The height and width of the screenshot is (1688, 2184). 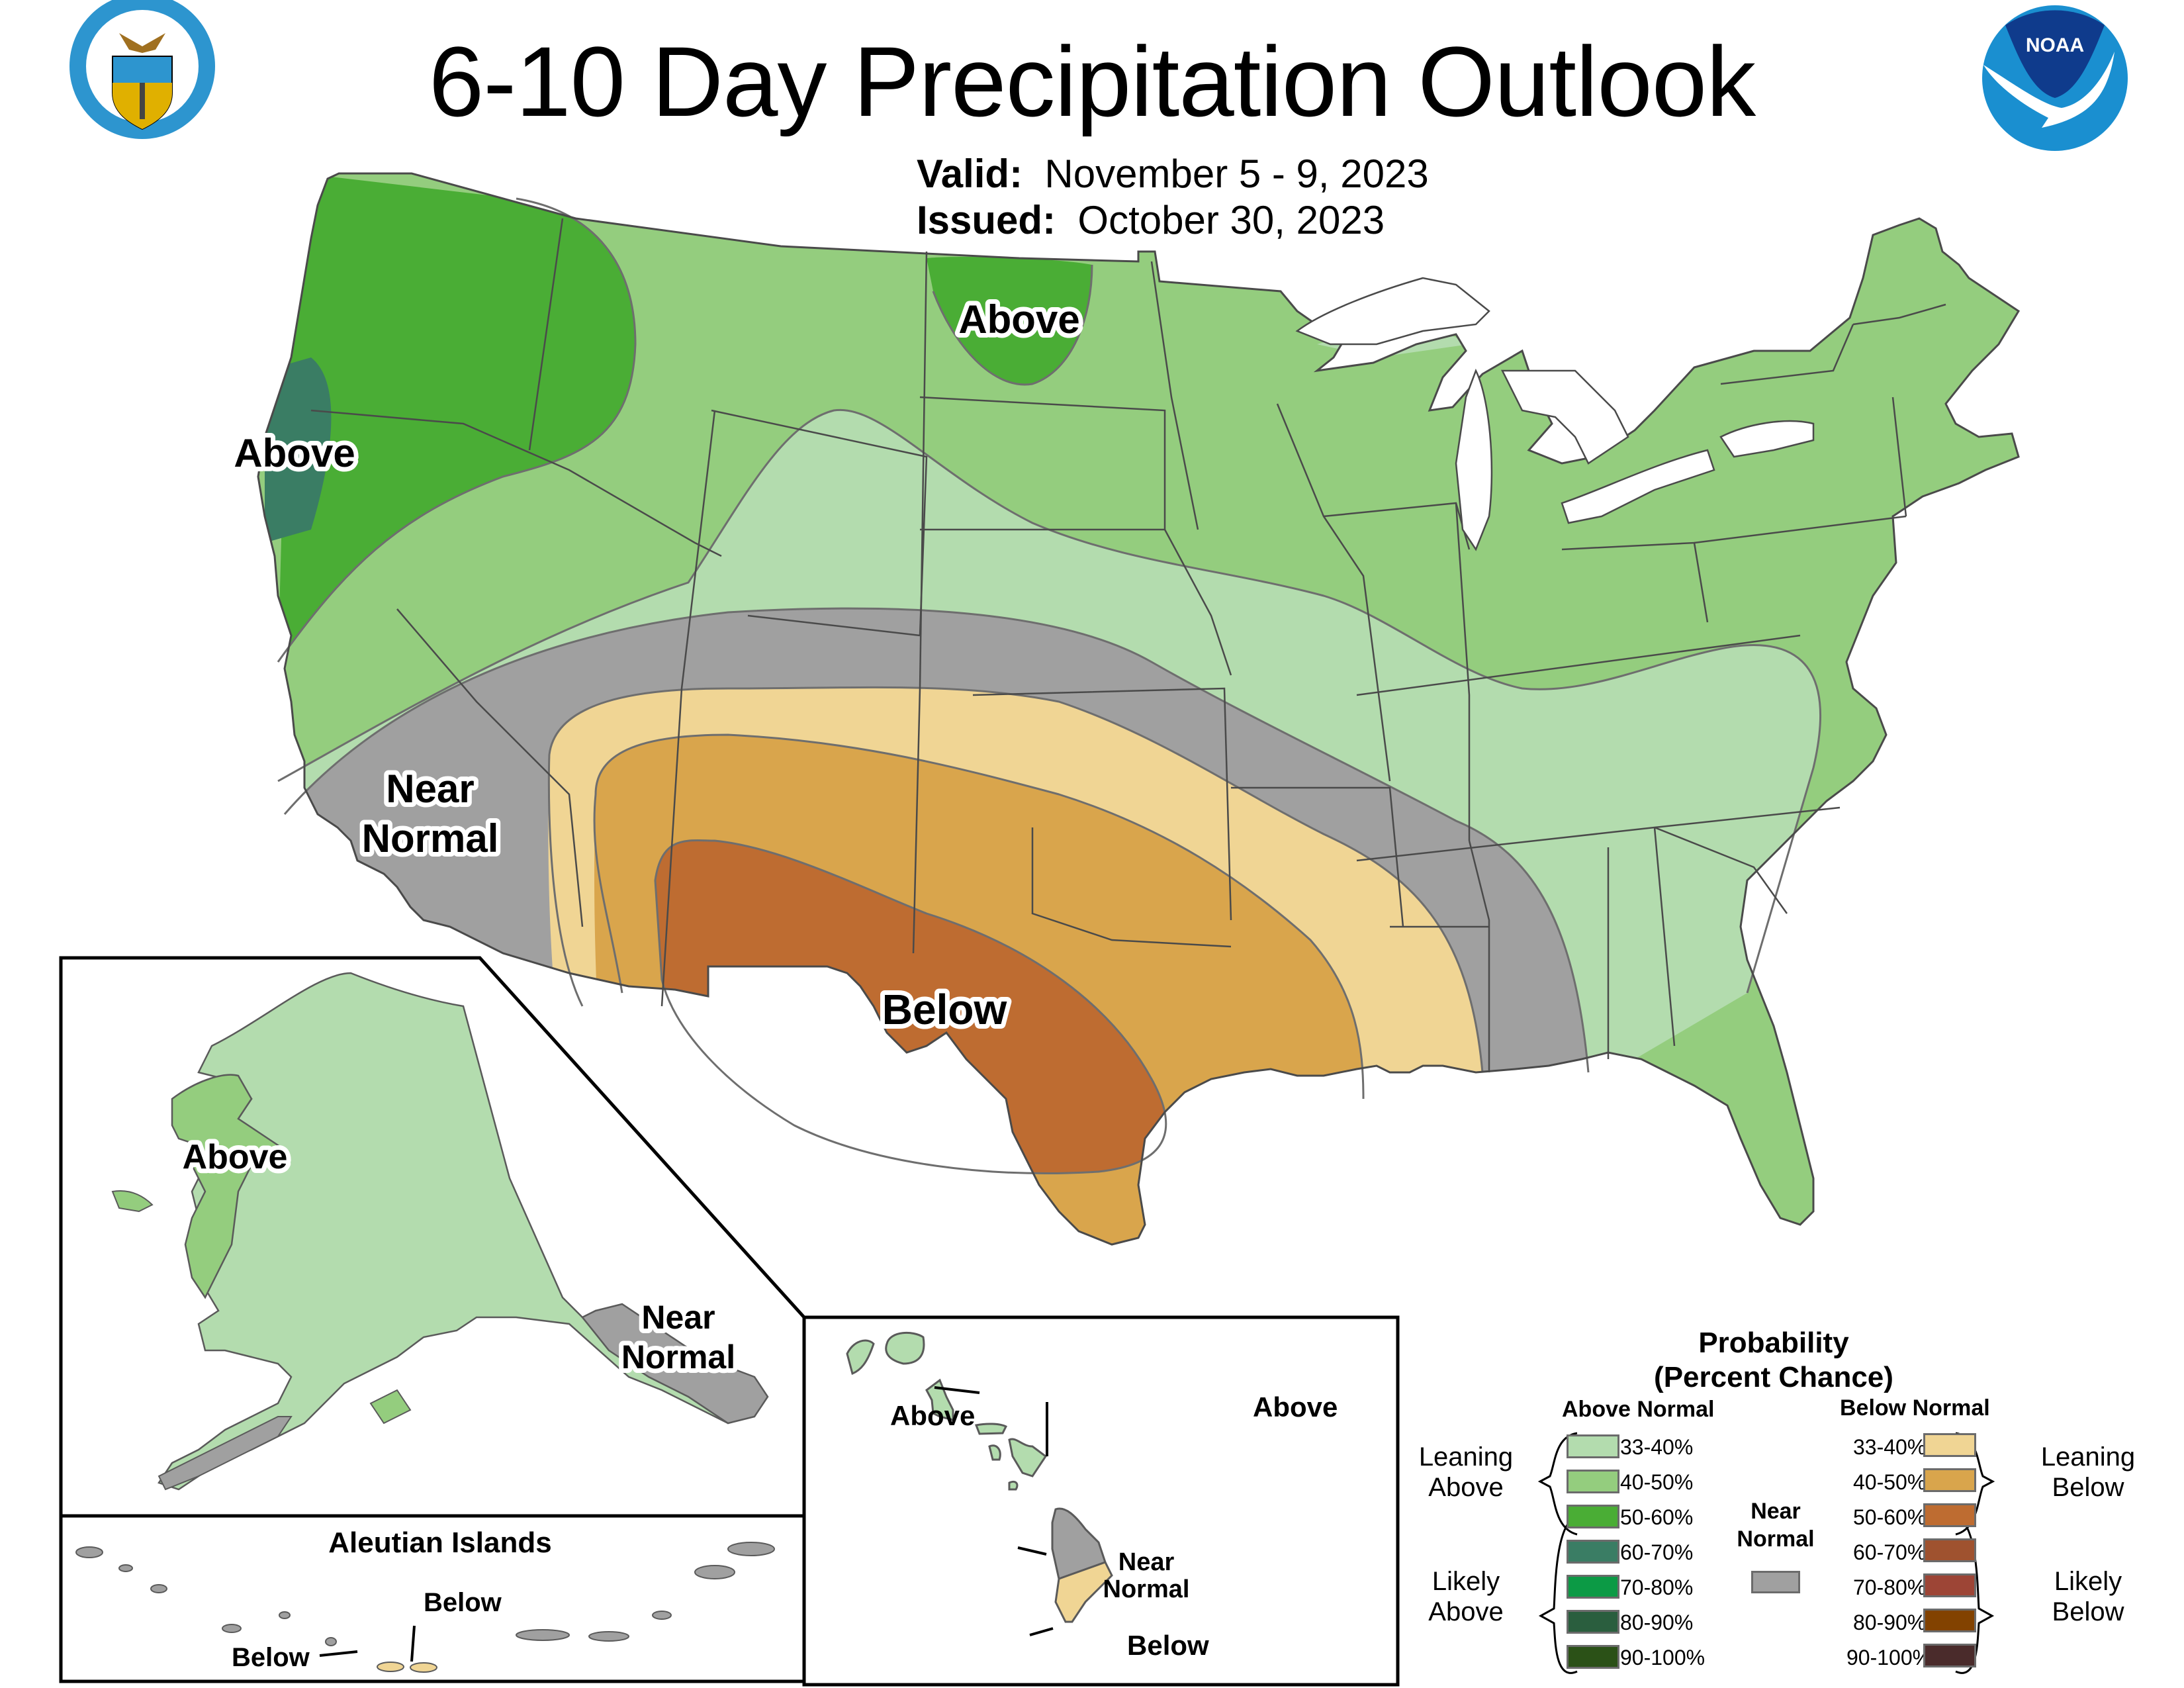 I want to click on valid-dates: Valid: November 5 - 9, 2023, so click(x=1173, y=174).